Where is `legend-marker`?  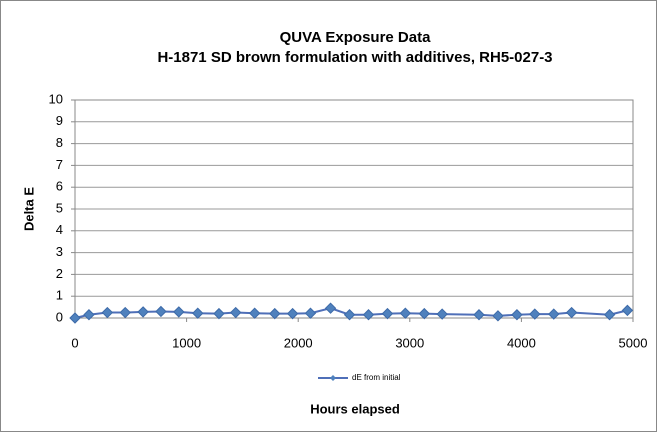 legend-marker is located at coordinates (333, 378).